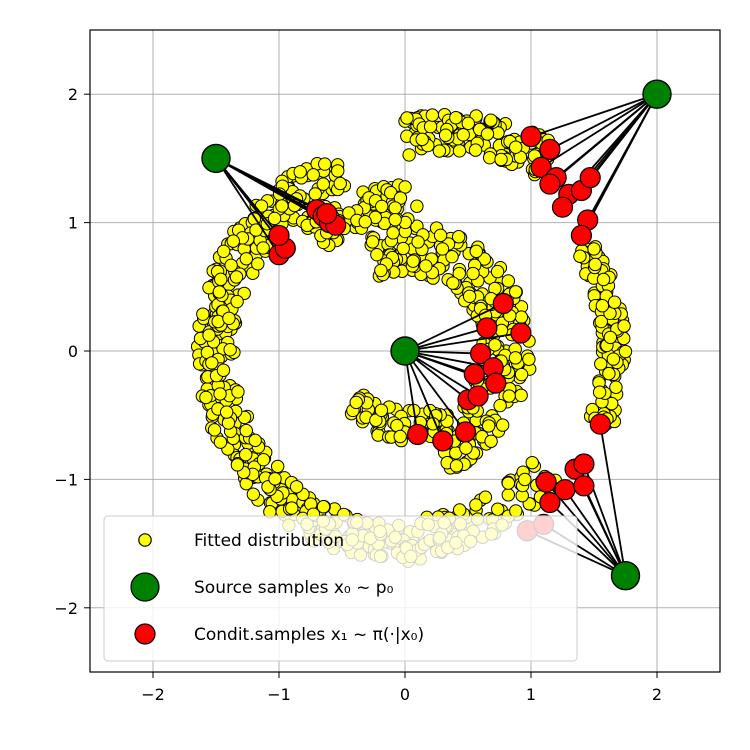 Image resolution: width=750 pixels, height=750 pixels. I want to click on y-tick-label: 0, so click(73, 351).